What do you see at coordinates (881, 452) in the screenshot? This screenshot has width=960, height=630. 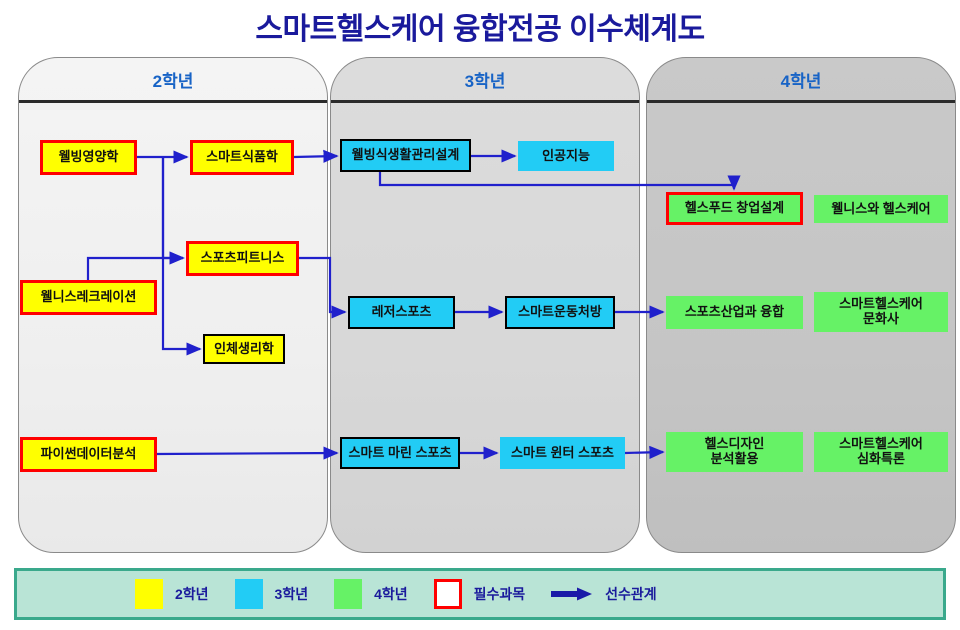 I see `course-node-smart-health-advanced: 스마트헬스케어 심화특론` at bounding box center [881, 452].